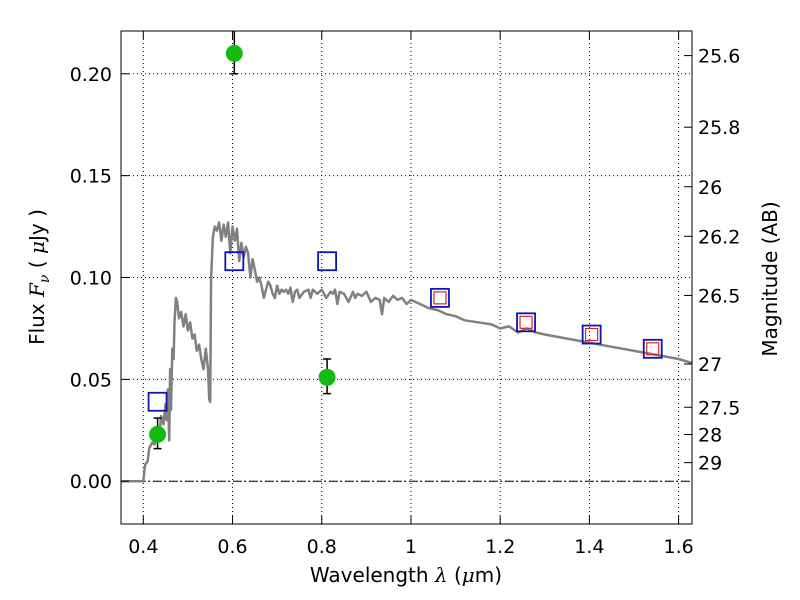 The image size is (800, 600). Describe the element at coordinates (710, 436) in the screenshot. I see `y2-tick-label: 28` at that location.